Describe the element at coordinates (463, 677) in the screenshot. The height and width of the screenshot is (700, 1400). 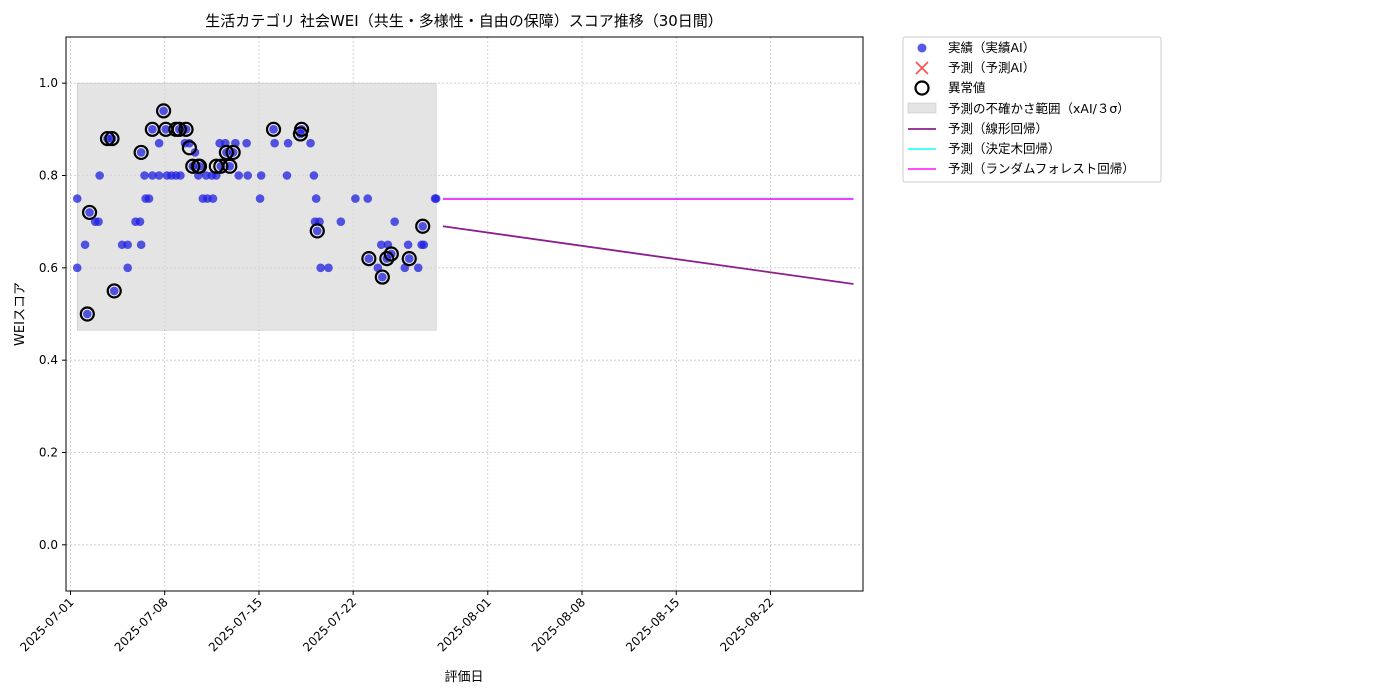
I see `x-axis-label: 評価日` at that location.